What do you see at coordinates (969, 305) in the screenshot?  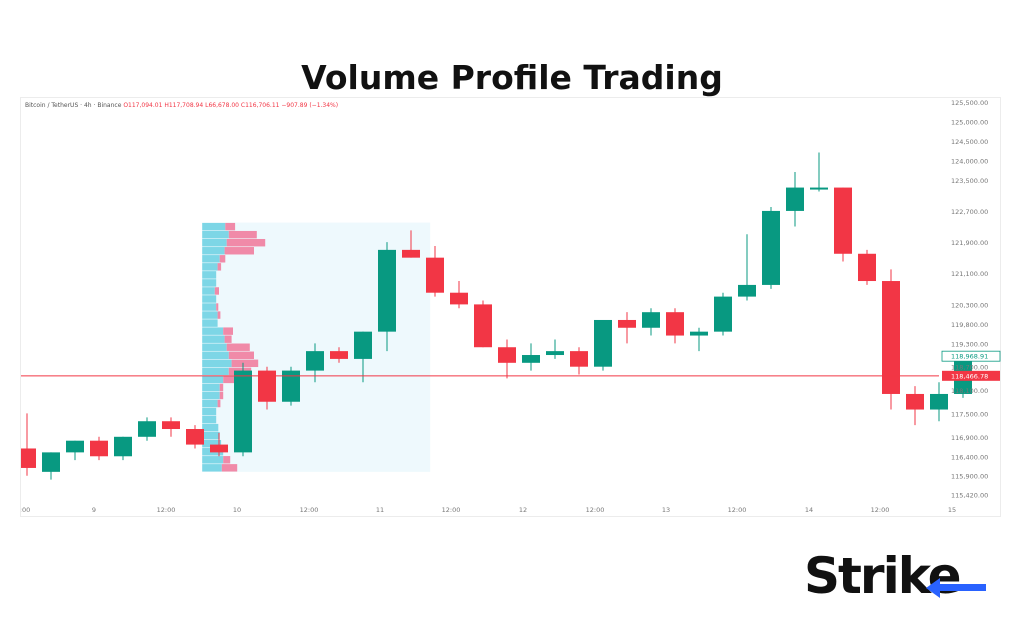 I see `y-axis-tick-label: 120,300.00` at bounding box center [969, 305].